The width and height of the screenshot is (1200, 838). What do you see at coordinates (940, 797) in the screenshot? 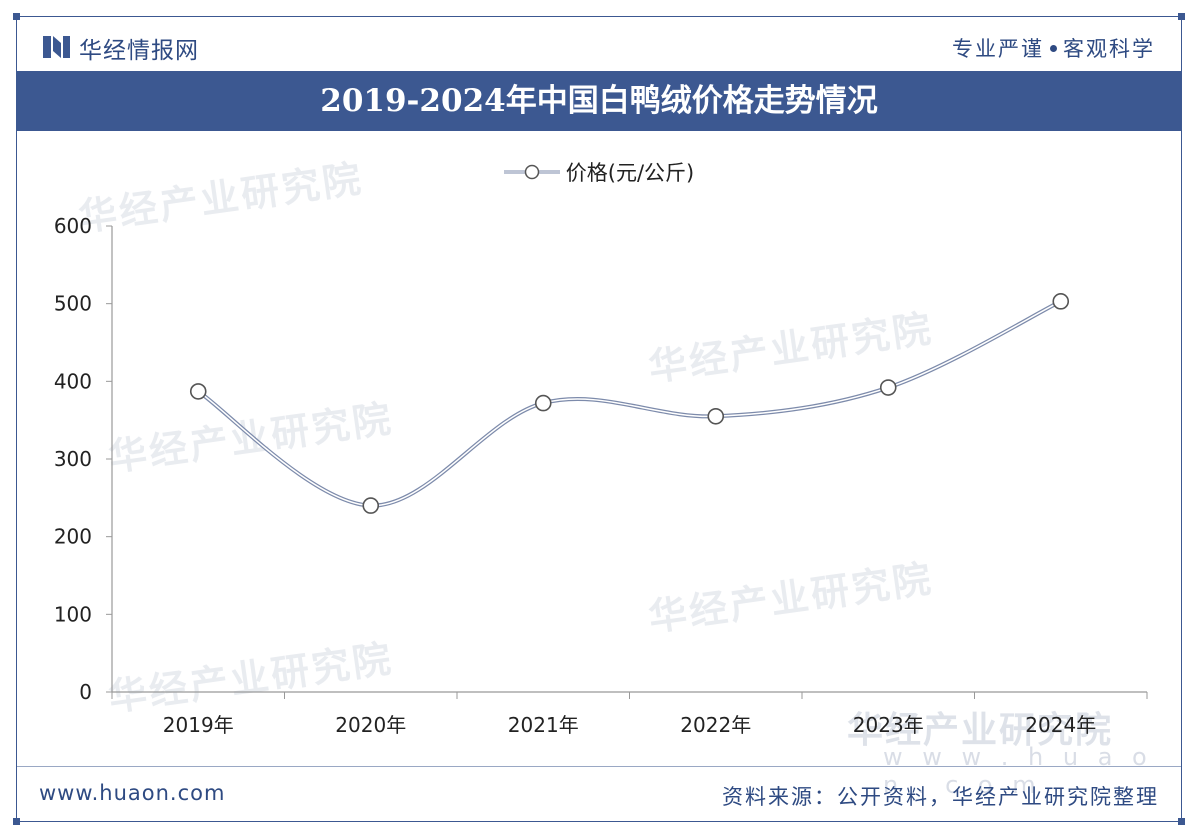
I see `data-source: 资料来源：公开资料，华经产业研究院整理` at bounding box center [940, 797].